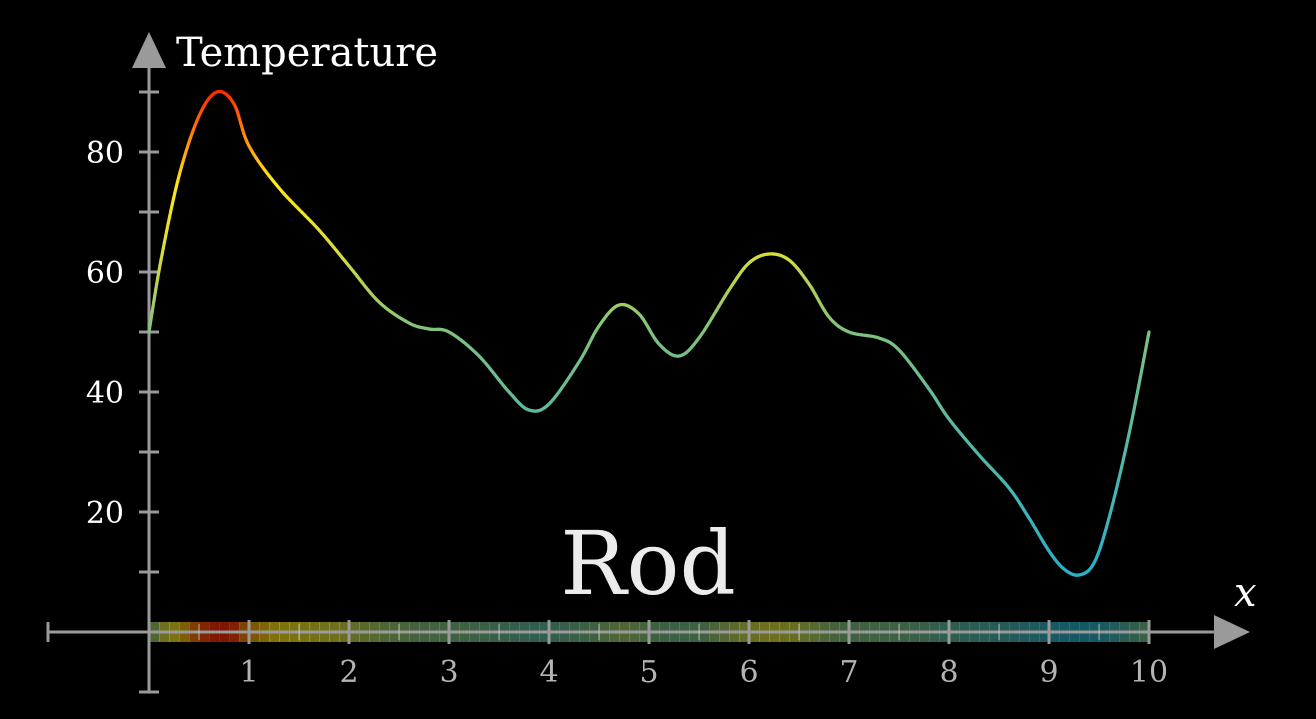 The image size is (1316, 719). Describe the element at coordinates (648, 672) in the screenshot. I see `x-tick-label: 5` at that location.